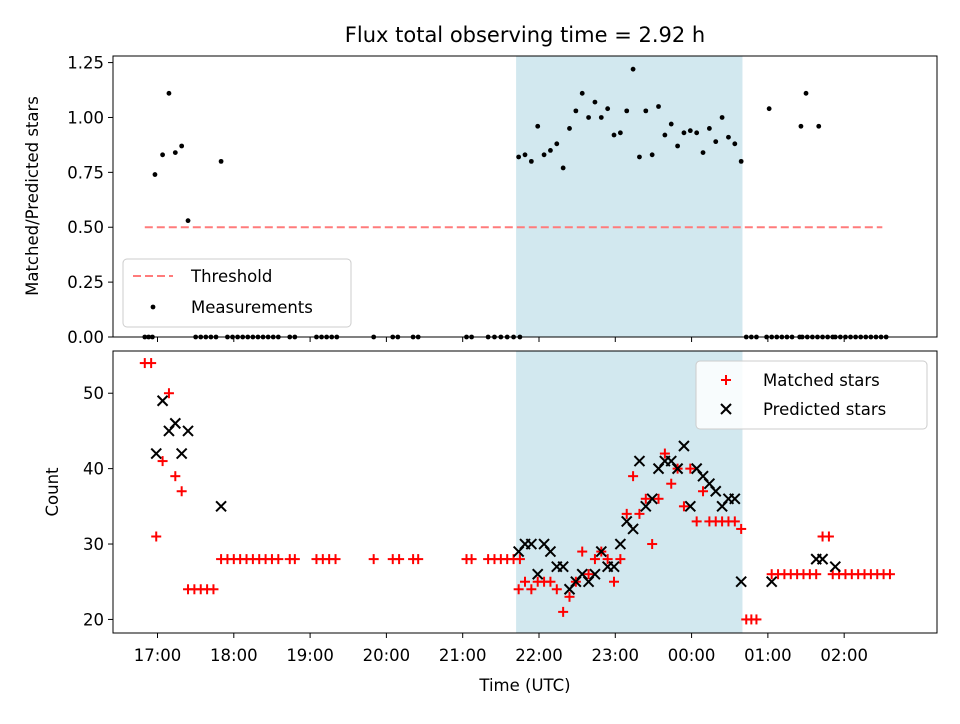 The height and width of the screenshot is (724, 960). I want to click on bottom-y-axis-label: Count, so click(52, 492).